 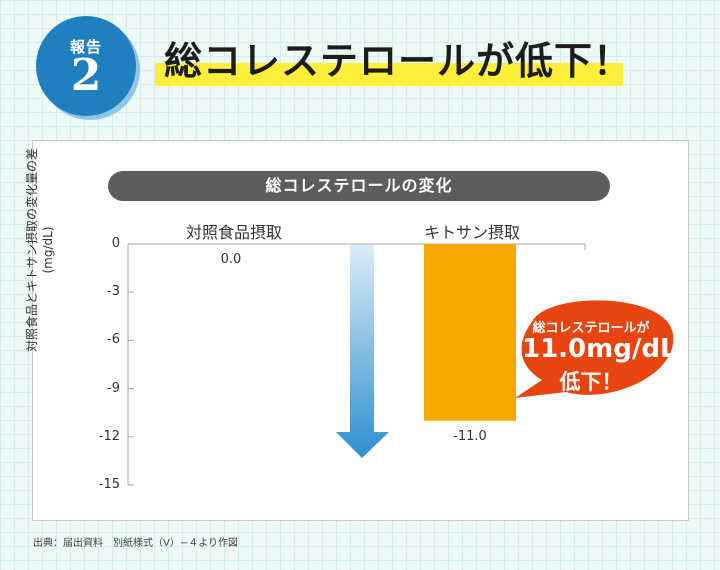 What do you see at coordinates (86, 75) in the screenshot?
I see `report-badge-number: 2` at bounding box center [86, 75].